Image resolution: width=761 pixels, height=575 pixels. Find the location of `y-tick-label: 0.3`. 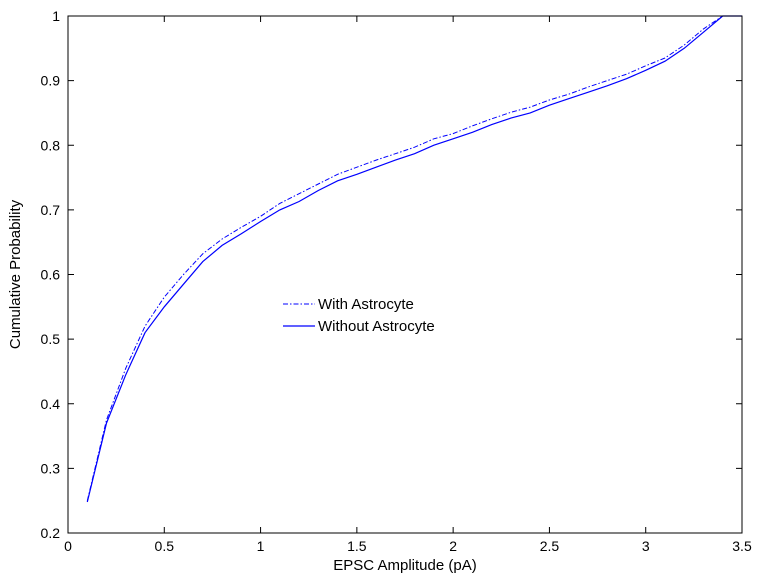

y-tick-label: 0.3 is located at coordinates (51, 468).